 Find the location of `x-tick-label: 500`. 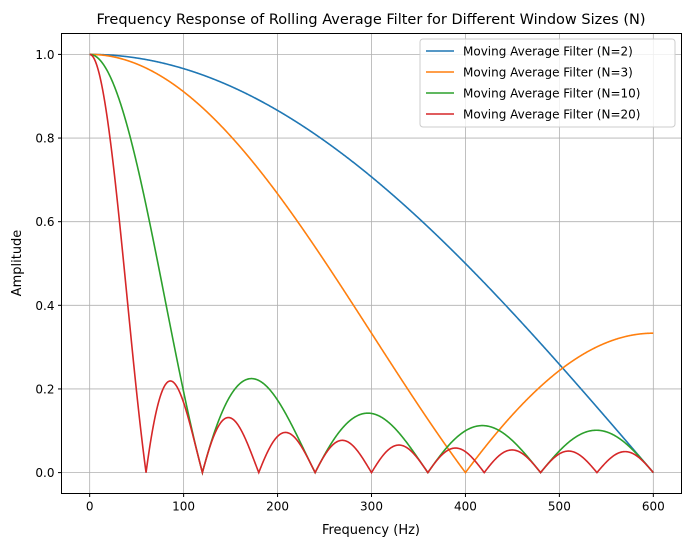

x-tick-label: 500 is located at coordinates (559, 507).